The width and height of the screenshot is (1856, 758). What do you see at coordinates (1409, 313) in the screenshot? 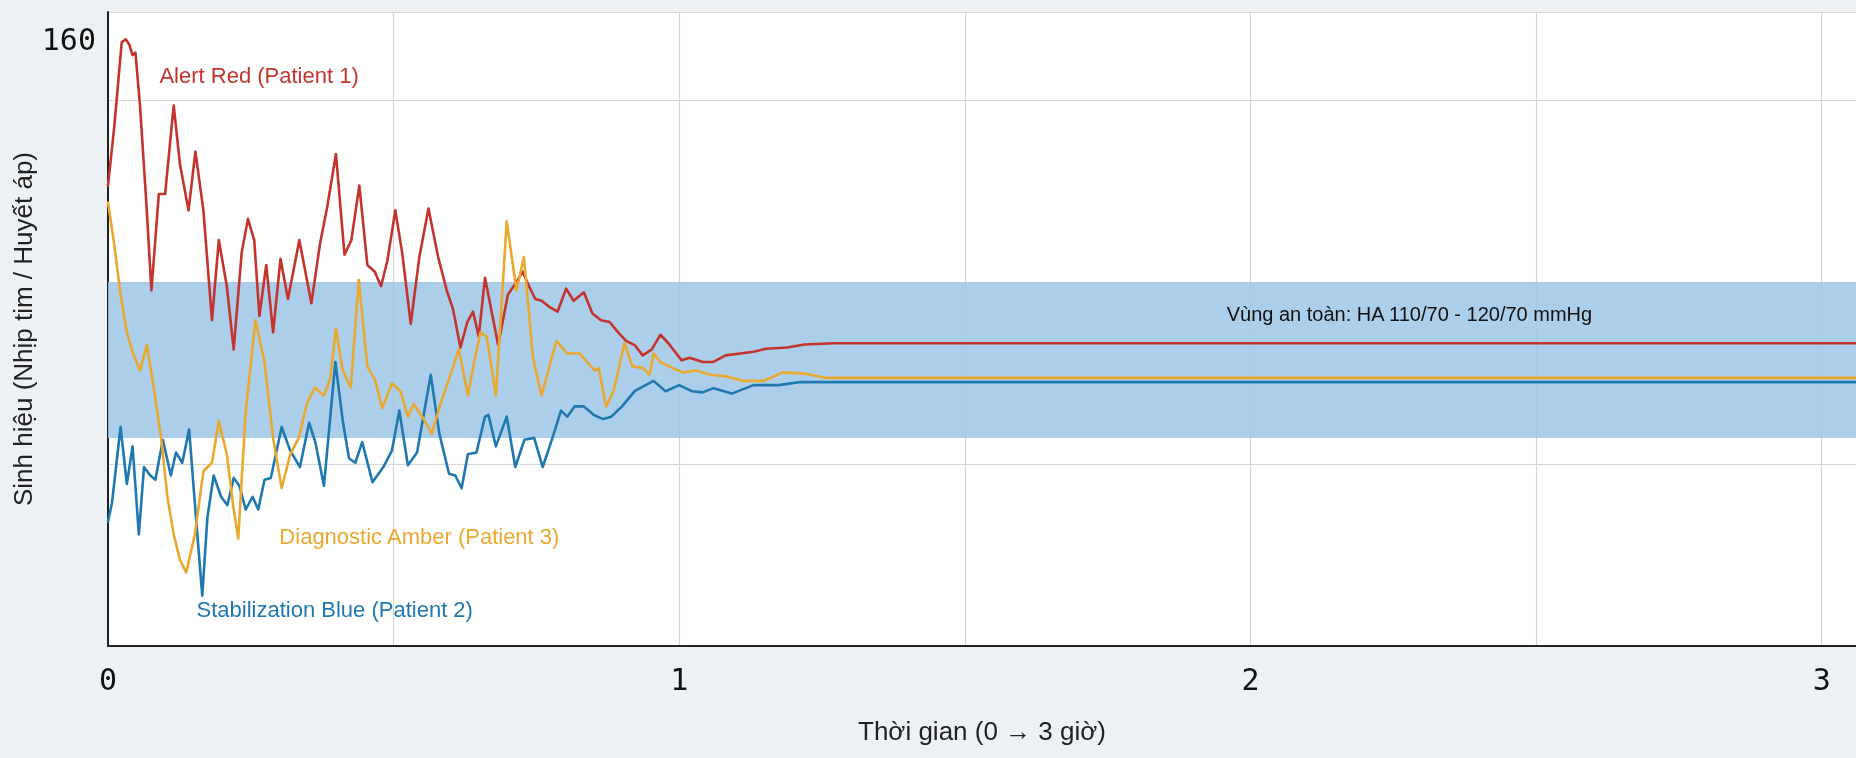
I see `band-label: Vùng an toàn: HA 110/70 - 120/70 mmHg` at bounding box center [1409, 313].